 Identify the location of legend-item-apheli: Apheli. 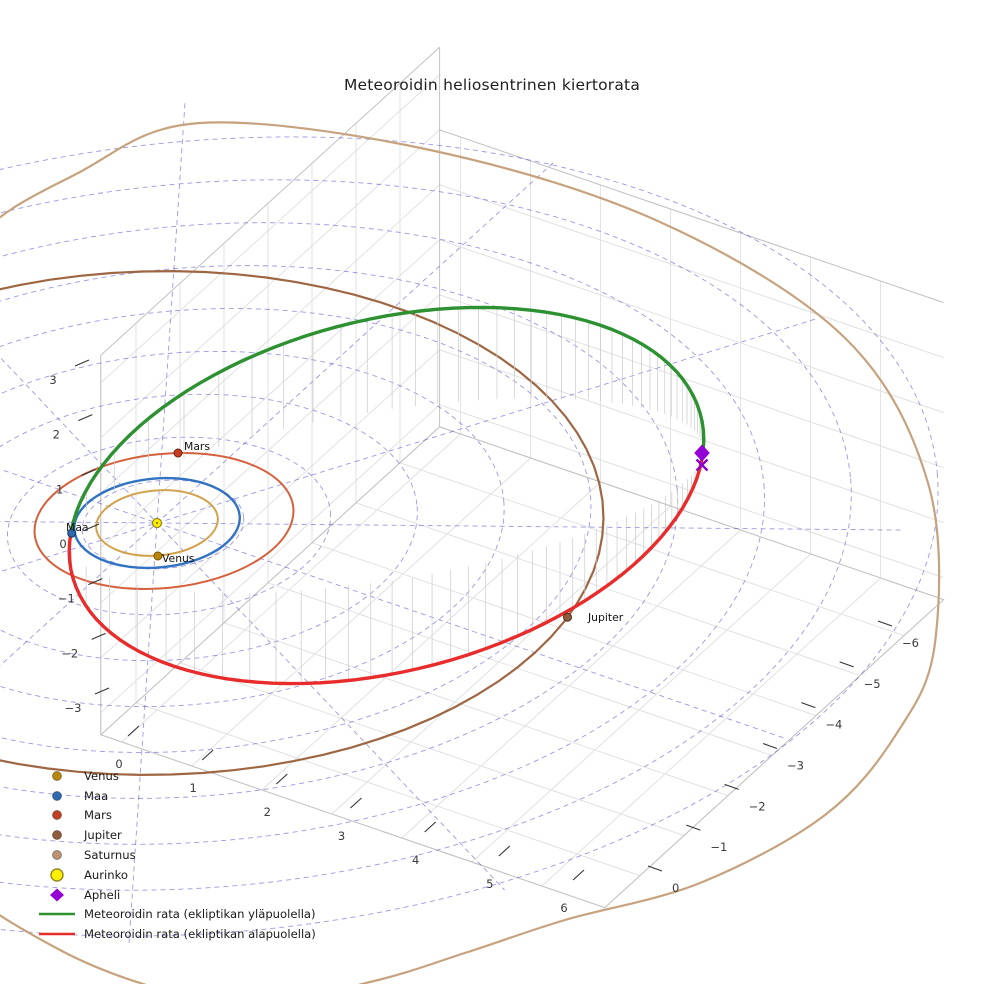
(176, 895).